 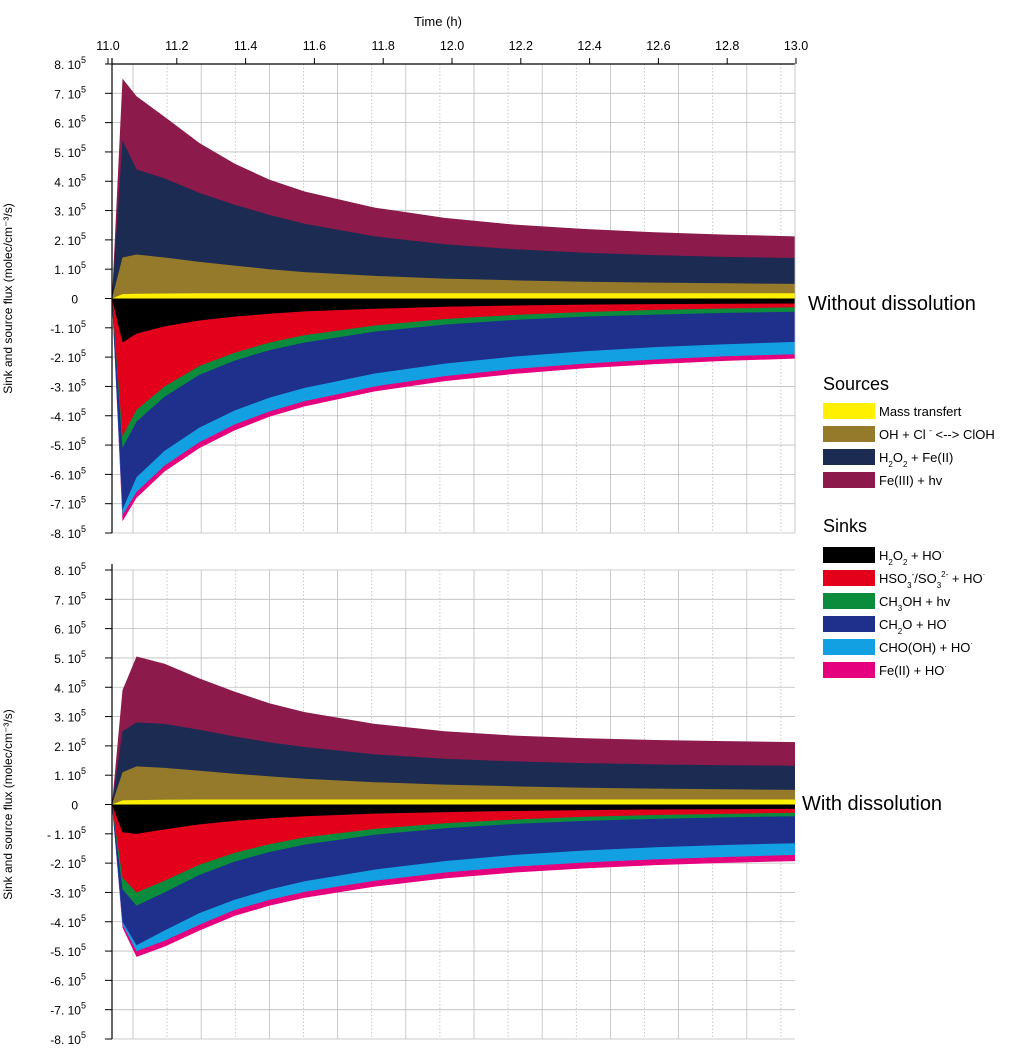 I want to click on x-tick-label: 11.4, so click(x=245, y=46).